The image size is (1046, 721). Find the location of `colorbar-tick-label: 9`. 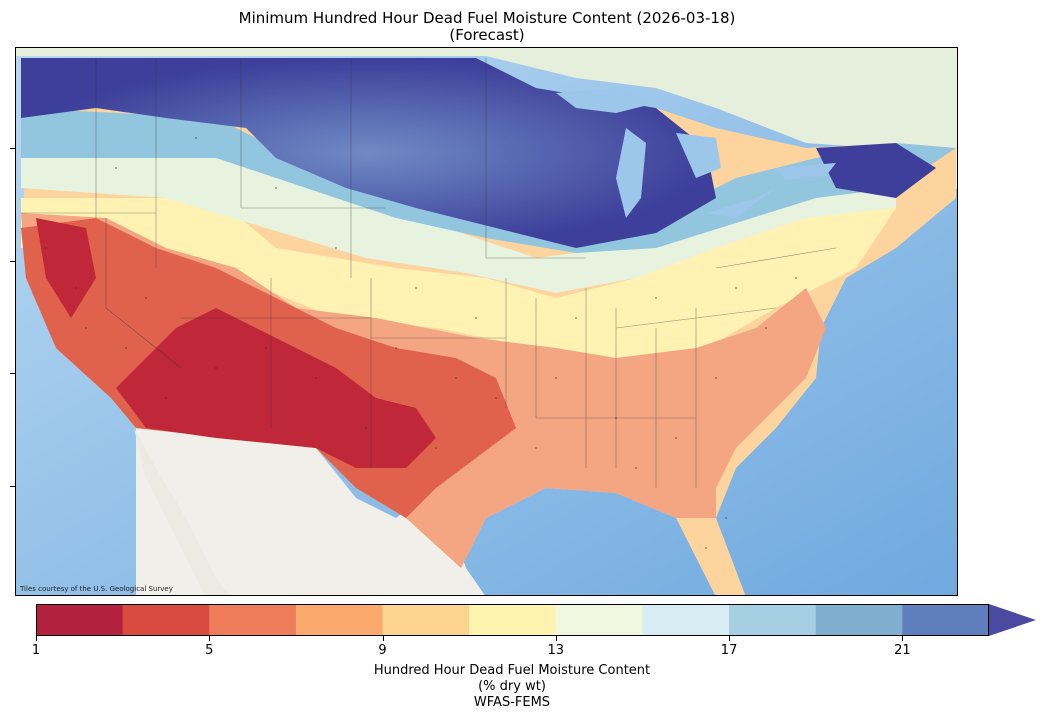

colorbar-tick-label: 9 is located at coordinates (382, 650).